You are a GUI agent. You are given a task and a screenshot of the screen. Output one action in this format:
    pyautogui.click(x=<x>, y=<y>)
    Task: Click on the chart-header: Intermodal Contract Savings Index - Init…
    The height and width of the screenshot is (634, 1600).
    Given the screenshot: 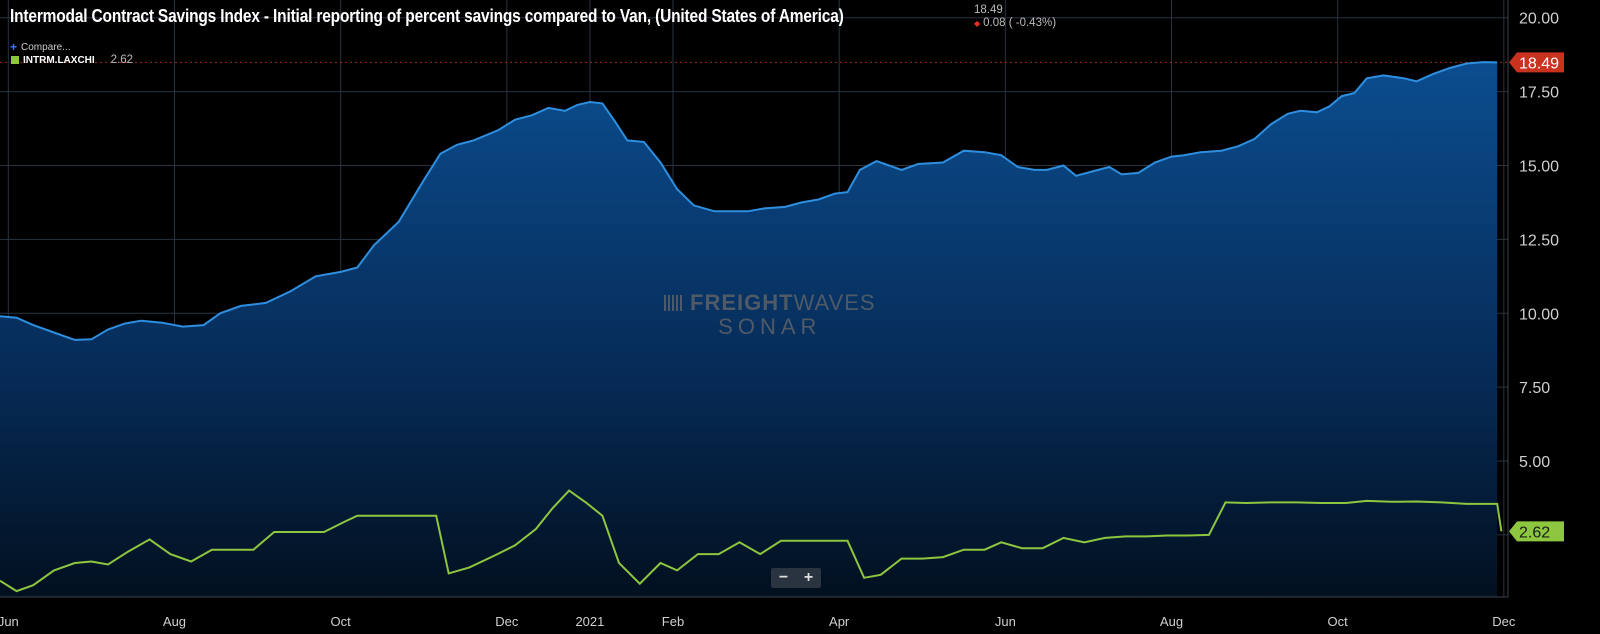 What is the action you would take?
    pyautogui.click(x=494, y=16)
    